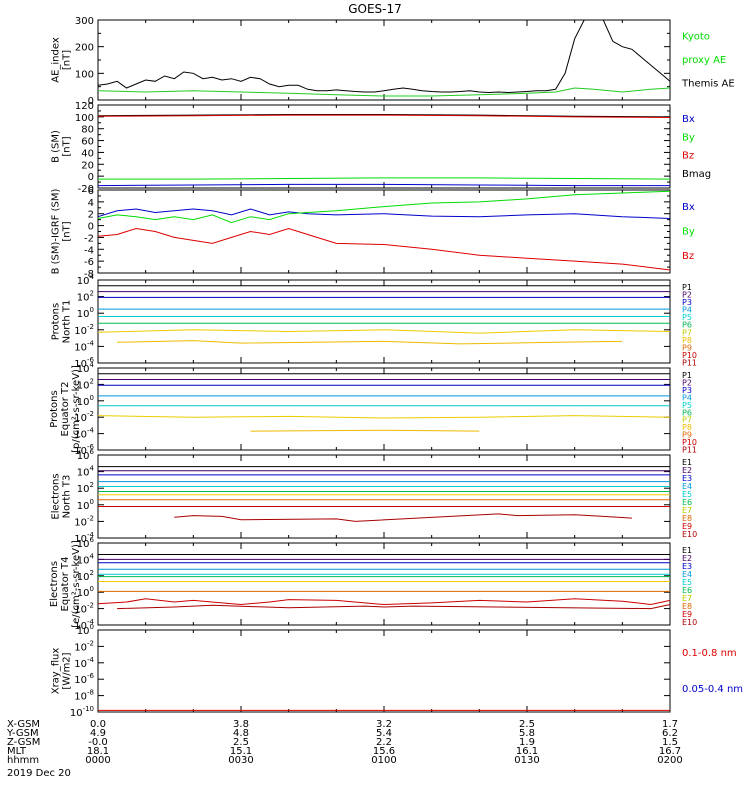 The width and height of the screenshot is (750, 800). Describe the element at coordinates (687, 510) in the screenshot. I see `legend-entry: E7` at that location.